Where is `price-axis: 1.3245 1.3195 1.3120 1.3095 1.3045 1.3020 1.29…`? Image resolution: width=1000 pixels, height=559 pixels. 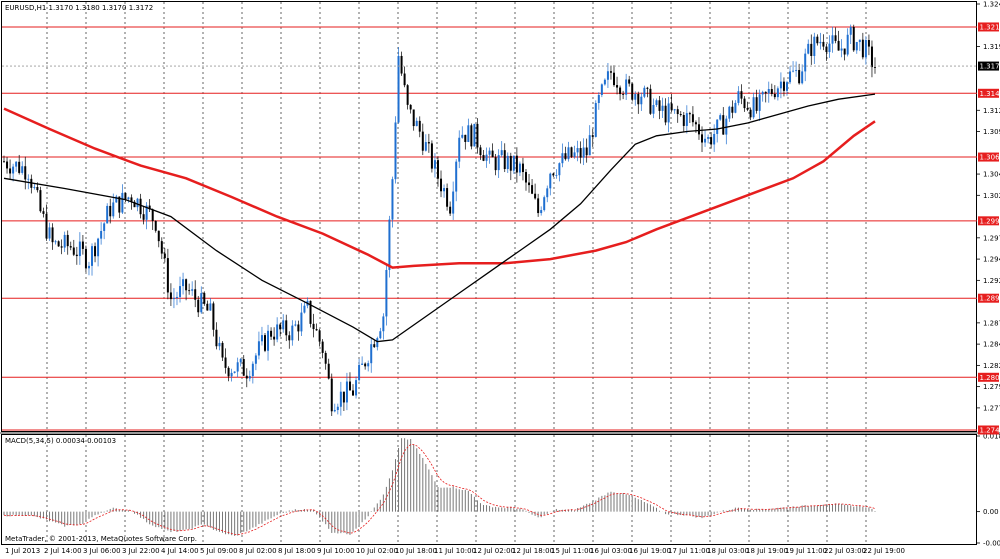
price-axis: 1.3245 1.3195 1.3120 1.3095 1.3045 1.3020 1.29… is located at coordinates (988, 206).